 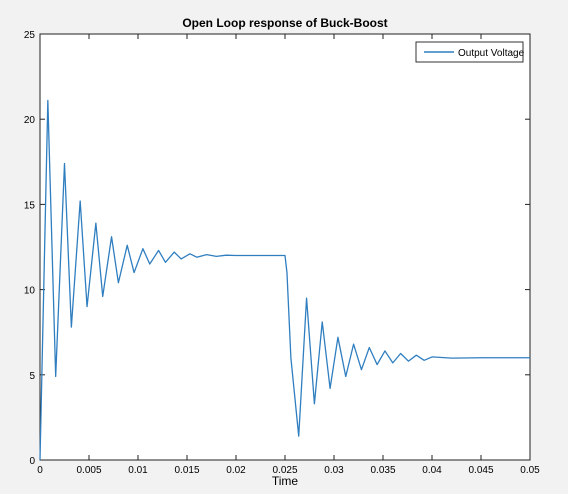 What do you see at coordinates (491, 53) in the screenshot?
I see `legend-label: Output Voltage` at bounding box center [491, 53].